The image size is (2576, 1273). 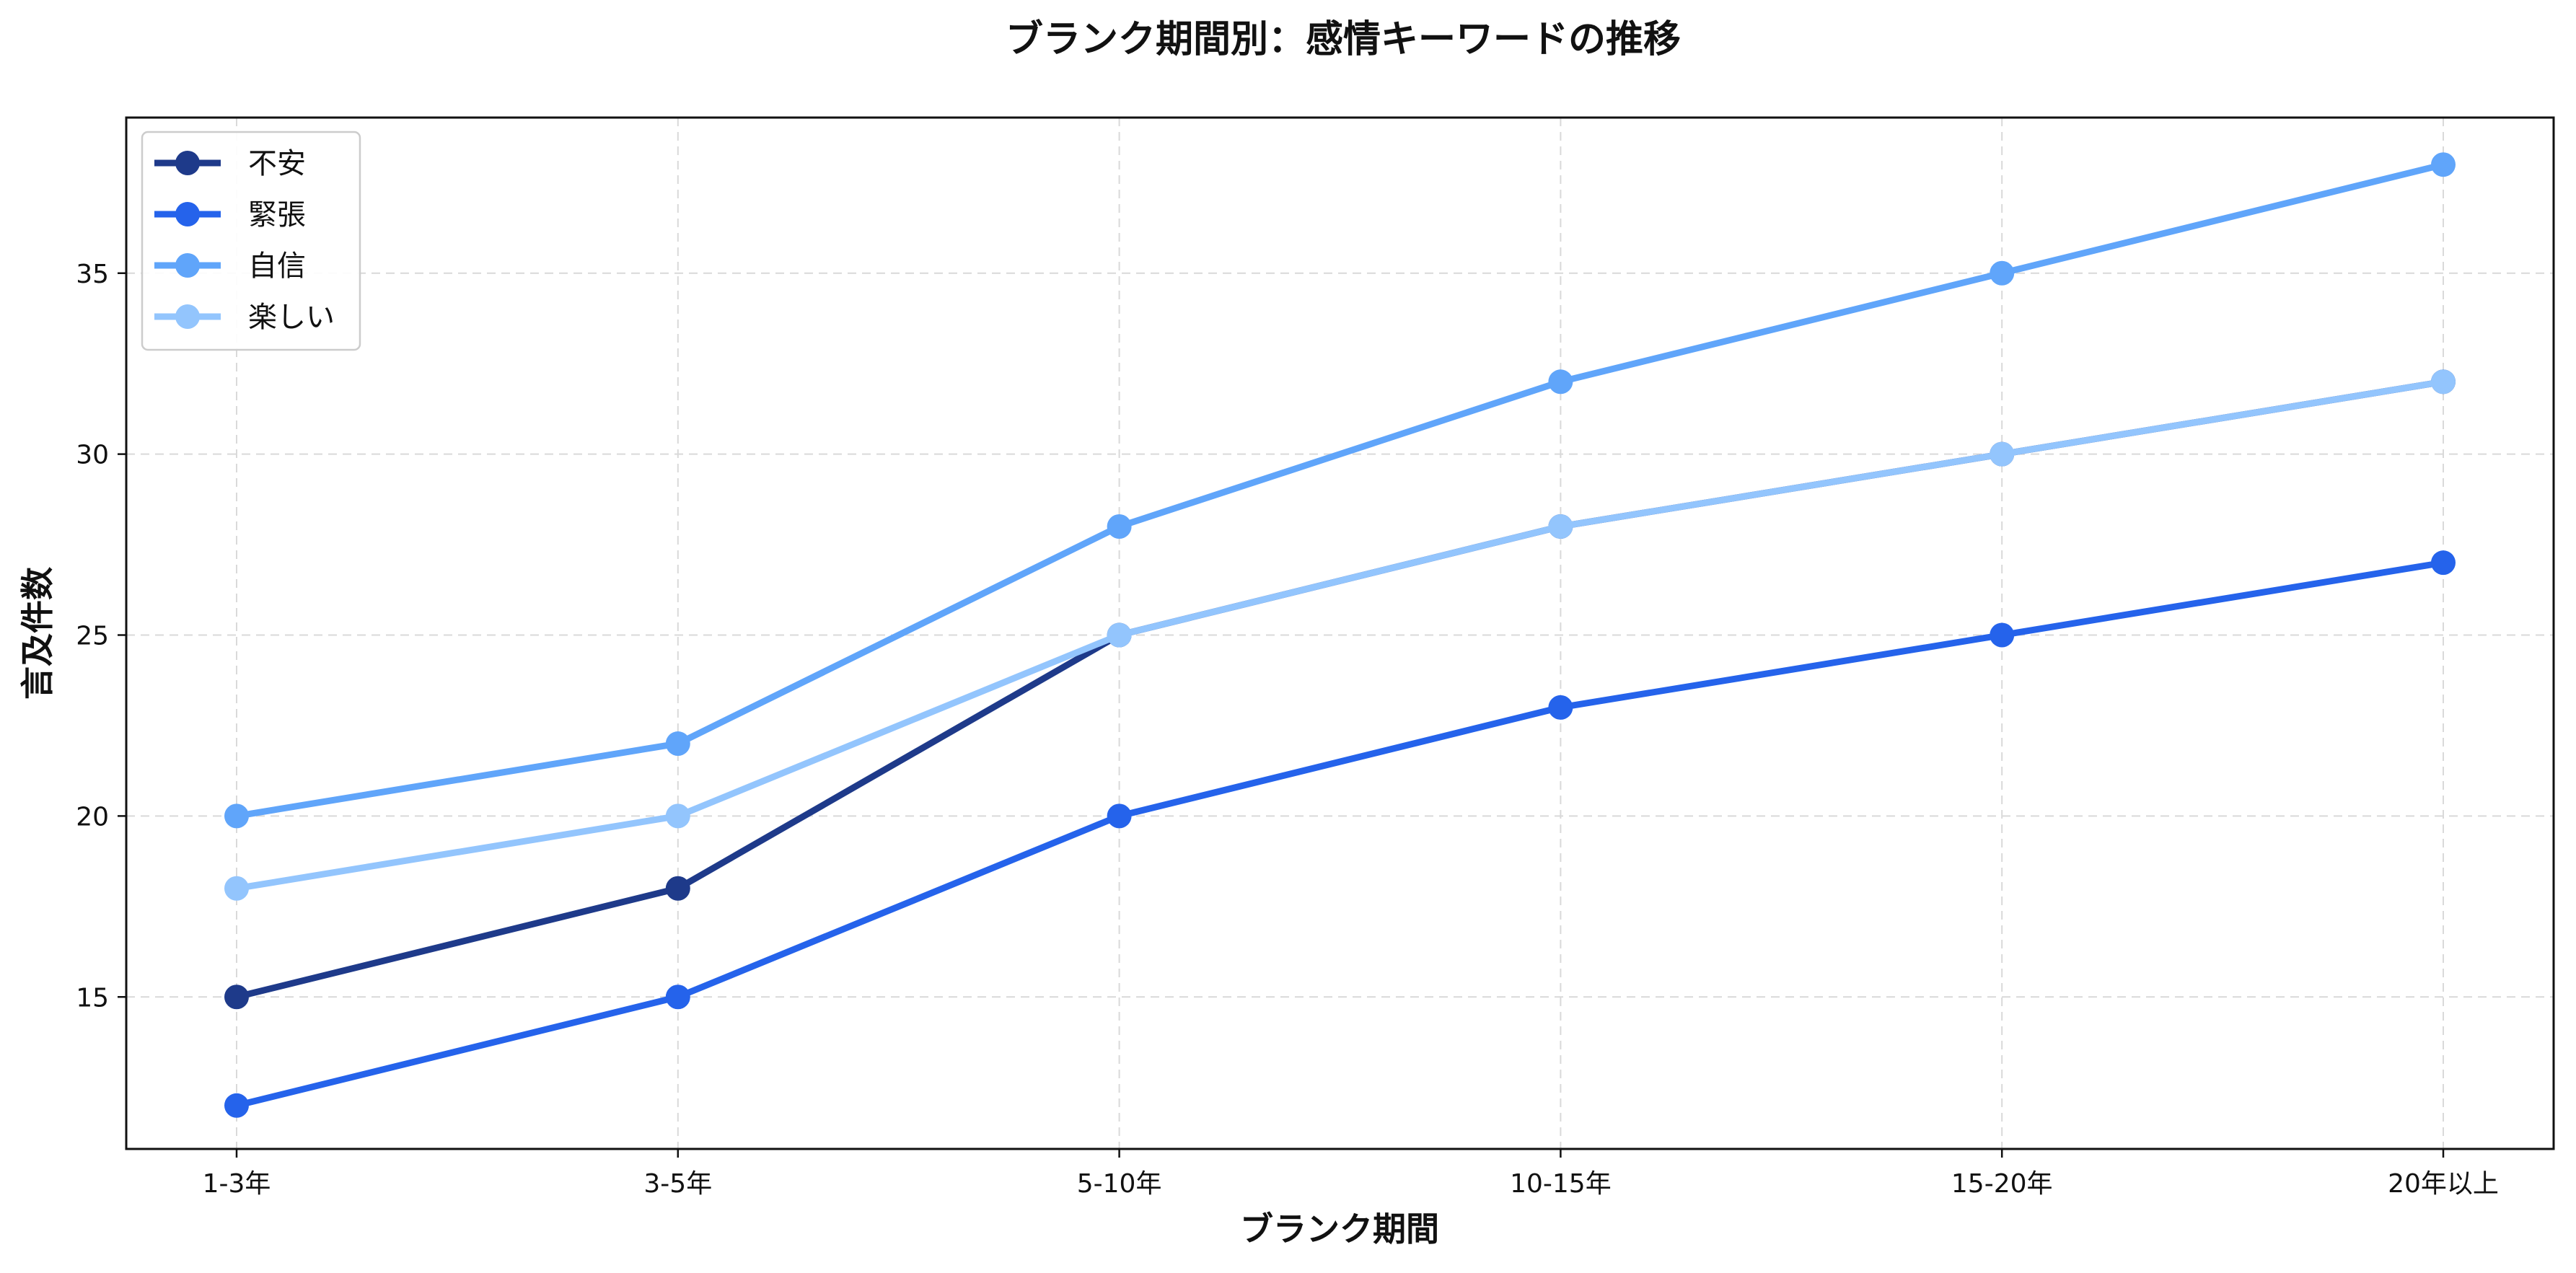 I want to click on legend-item: 楽しい, so click(x=244, y=317).